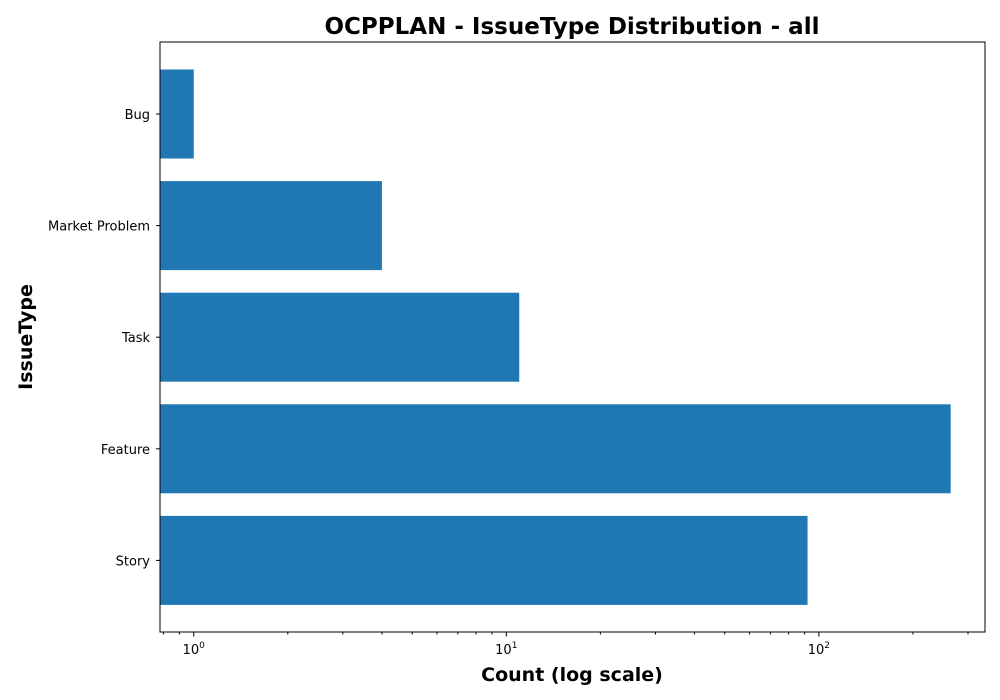 The image size is (1000, 700). What do you see at coordinates (137, 115) in the screenshot?
I see `y-tick-label: Bug` at bounding box center [137, 115].